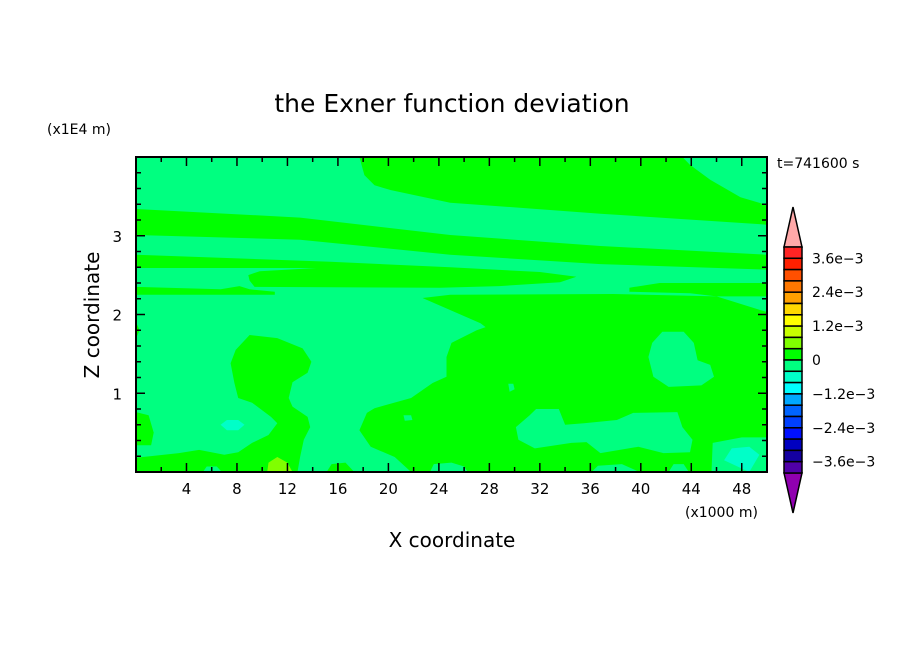 The height and width of the screenshot is (654, 904). I want to click on x-tick-label: 12, so click(287, 489).